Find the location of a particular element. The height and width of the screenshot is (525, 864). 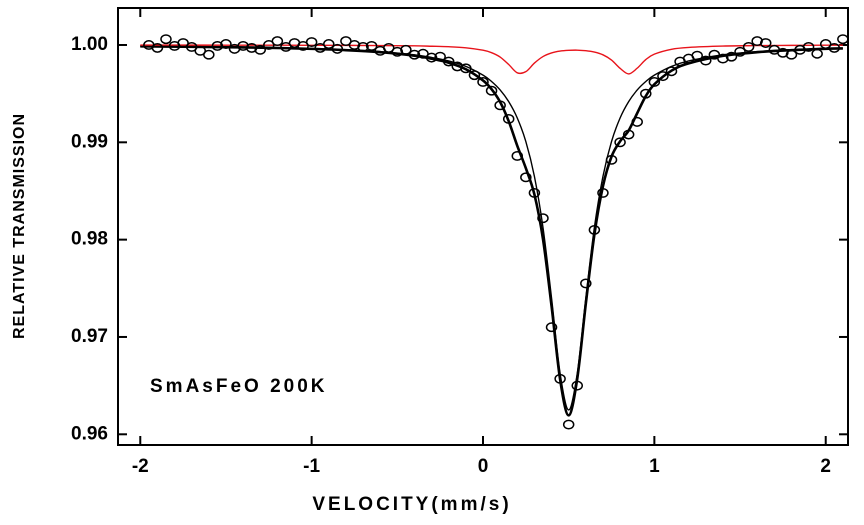

y-tick-label: 0.97 is located at coordinates (89, 336).